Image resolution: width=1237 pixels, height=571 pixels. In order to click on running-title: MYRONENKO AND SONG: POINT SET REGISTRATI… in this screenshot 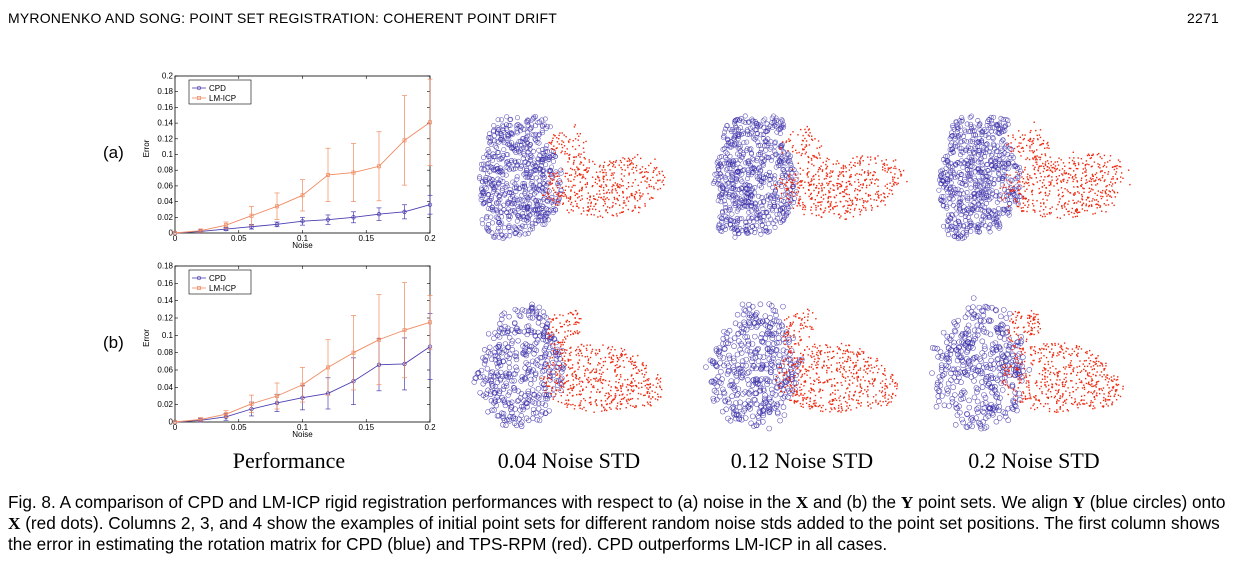, I will do `click(283, 18)`.